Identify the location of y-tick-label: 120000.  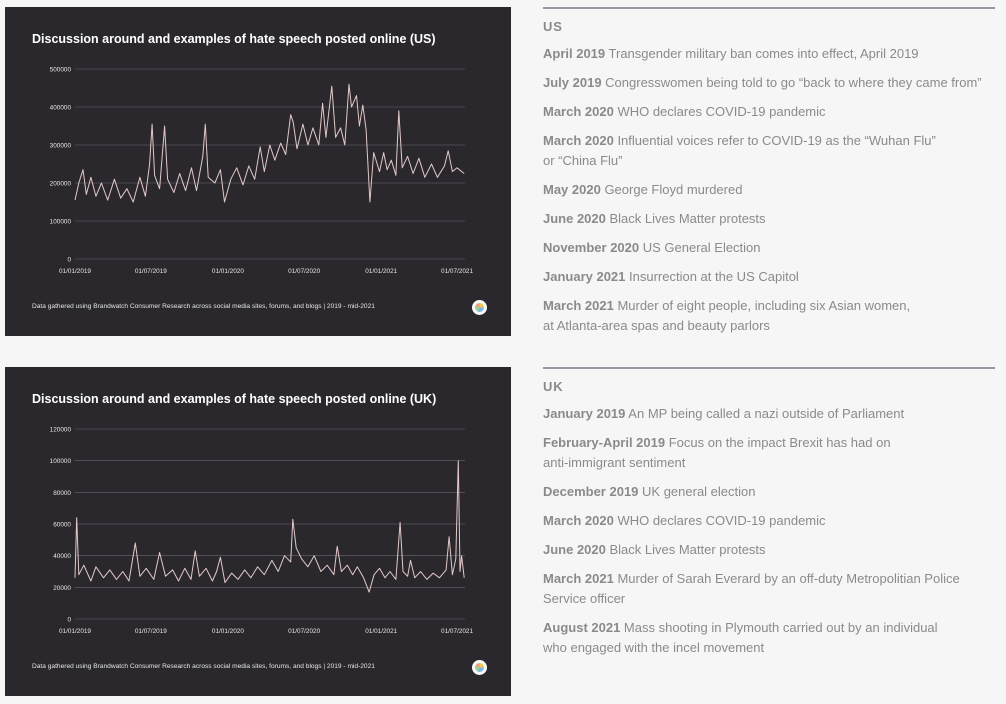
(61, 430).